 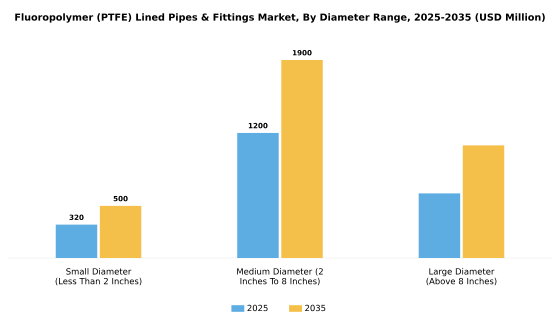 I want to click on legend-label: 2025, so click(x=258, y=308).